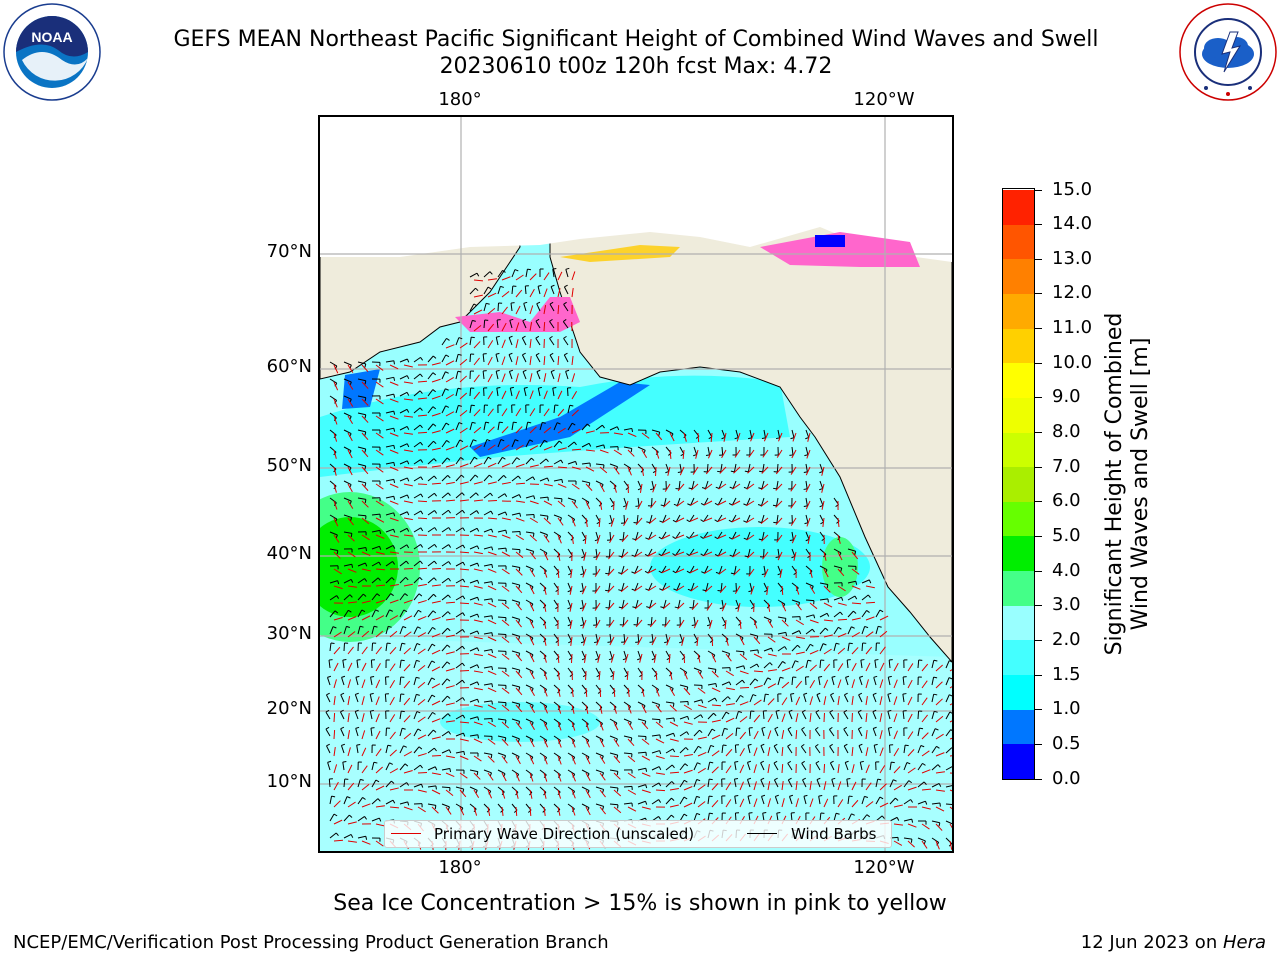 The width and height of the screenshot is (1280, 960). I want to click on wave-zone-green, so click(359, 567).